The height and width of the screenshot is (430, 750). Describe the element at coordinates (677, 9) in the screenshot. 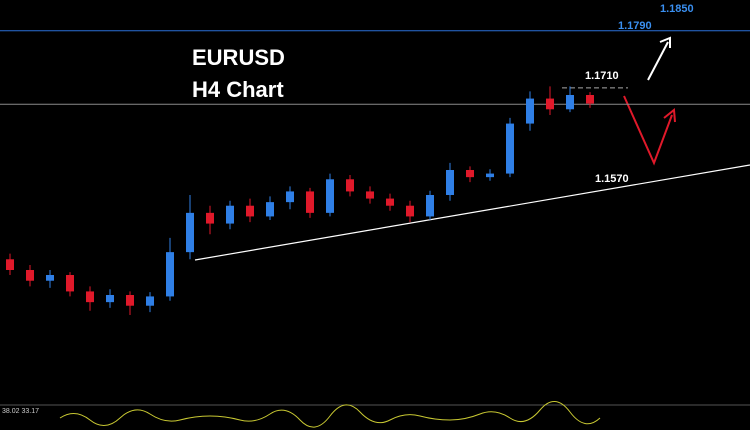

I see `level-label: 1.1850` at that location.